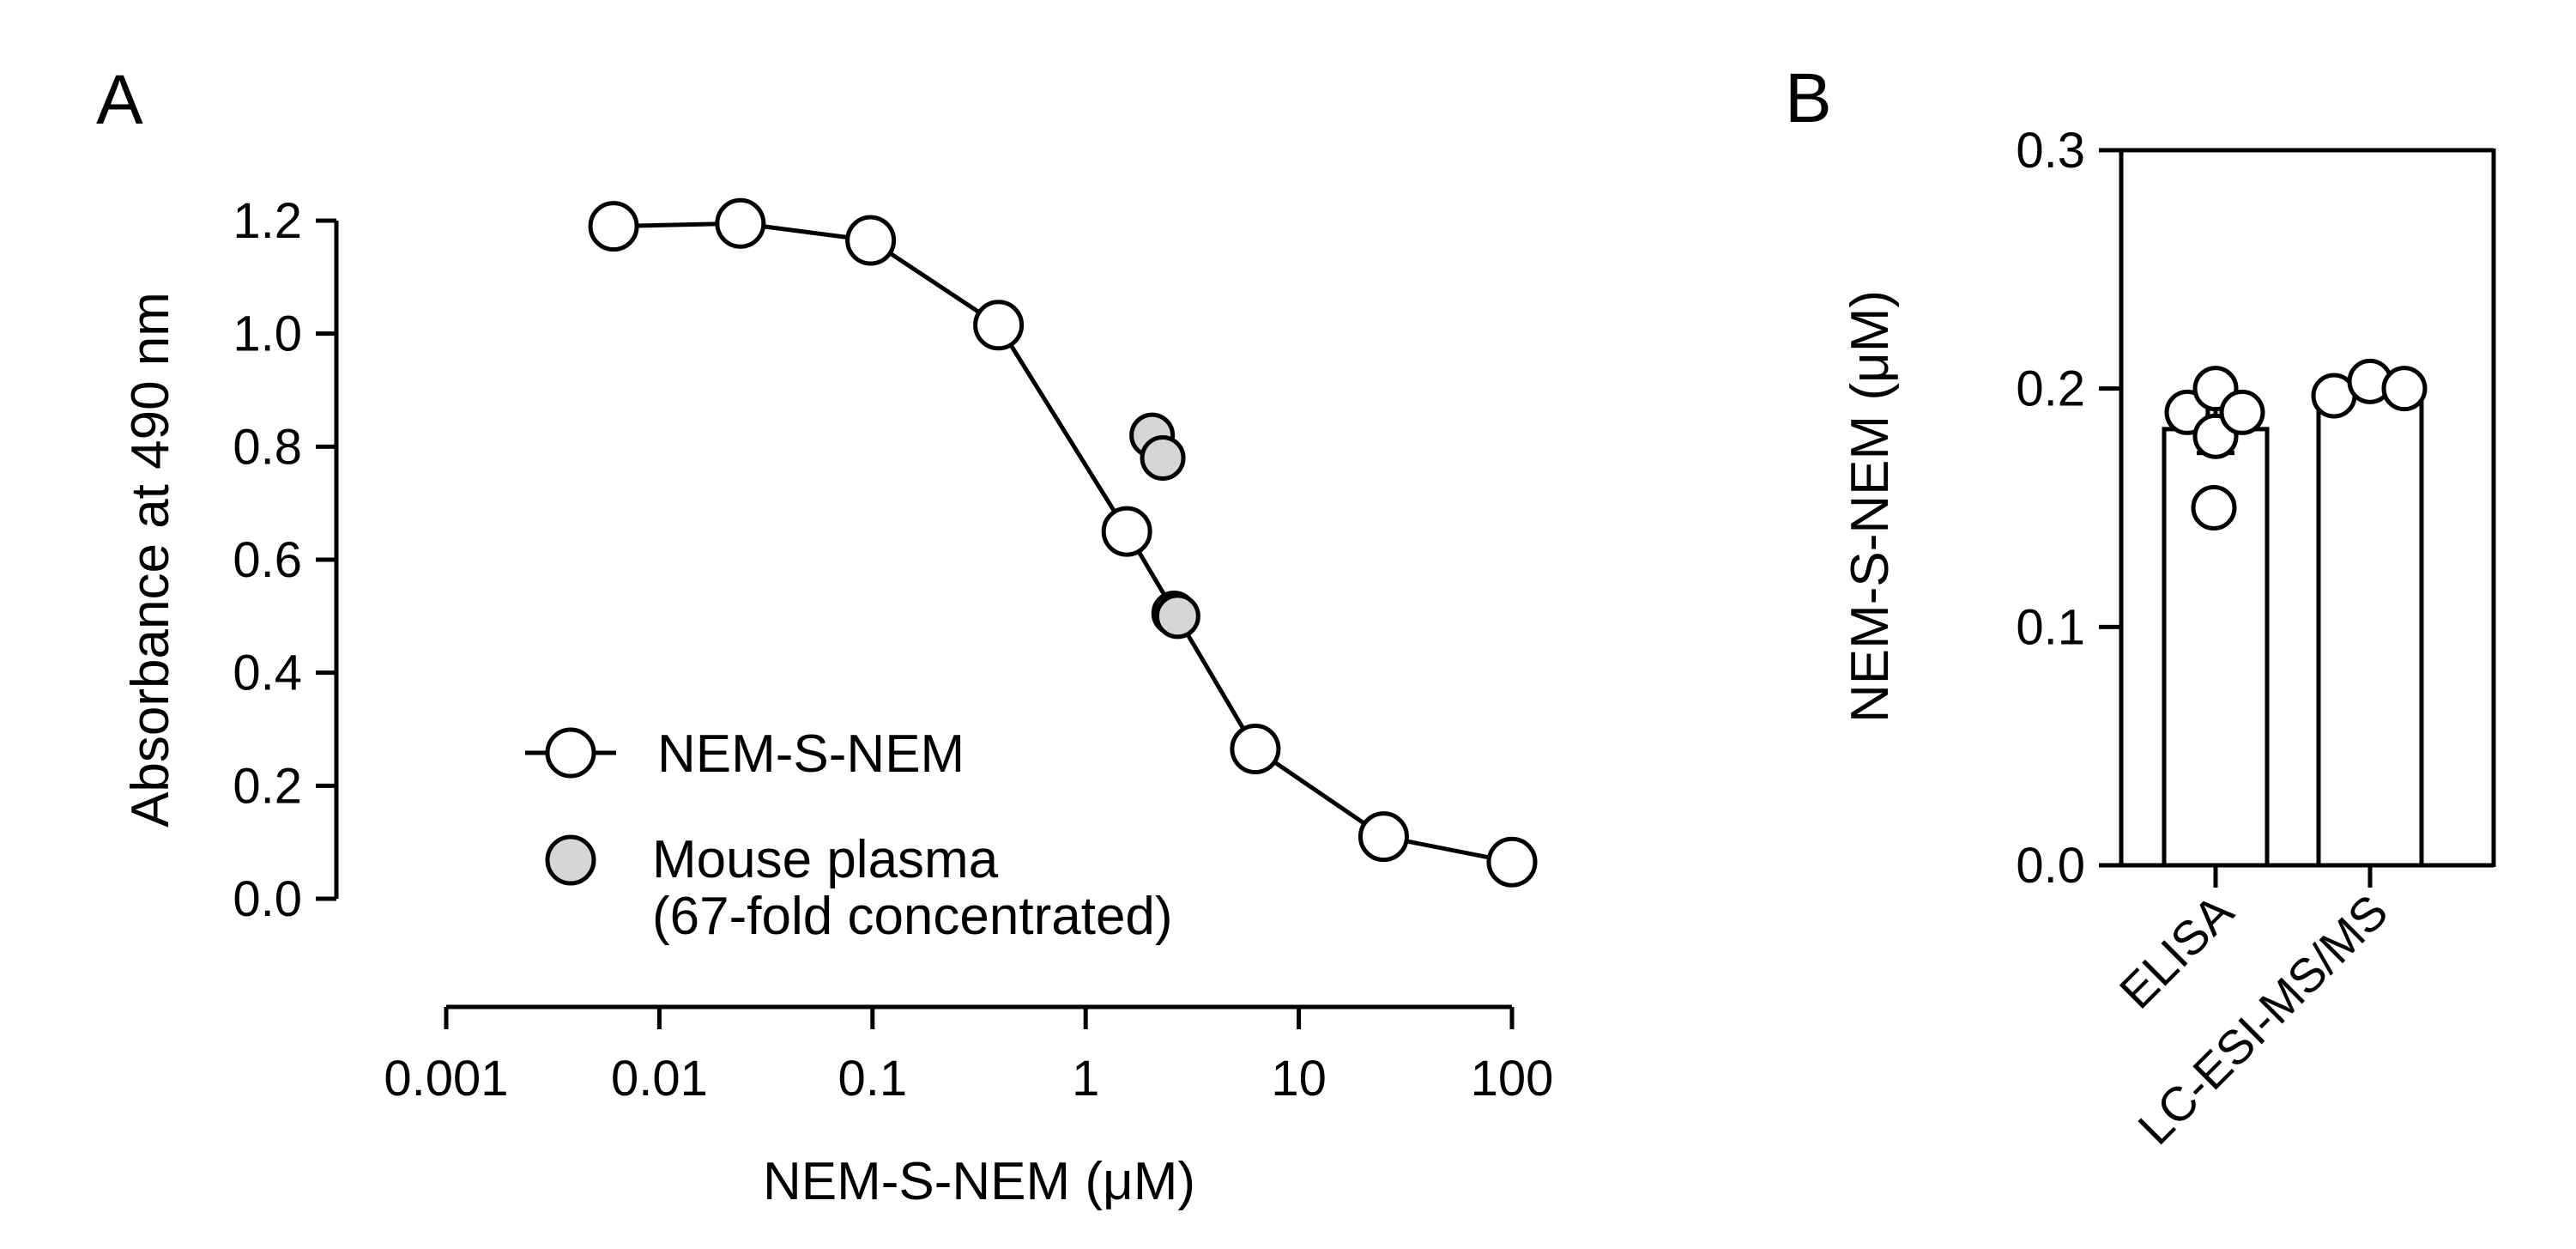 This screenshot has width=2576, height=1249. Describe the element at coordinates (2050, 627) in the screenshot. I see `y-tick-label: 0.1` at that location.